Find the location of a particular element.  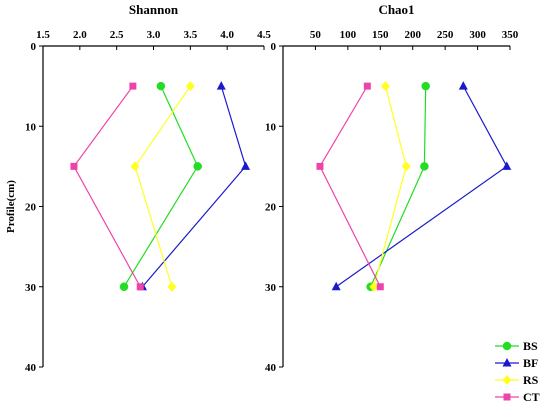

shannon-y-tick-label: 30 is located at coordinates (31, 288).